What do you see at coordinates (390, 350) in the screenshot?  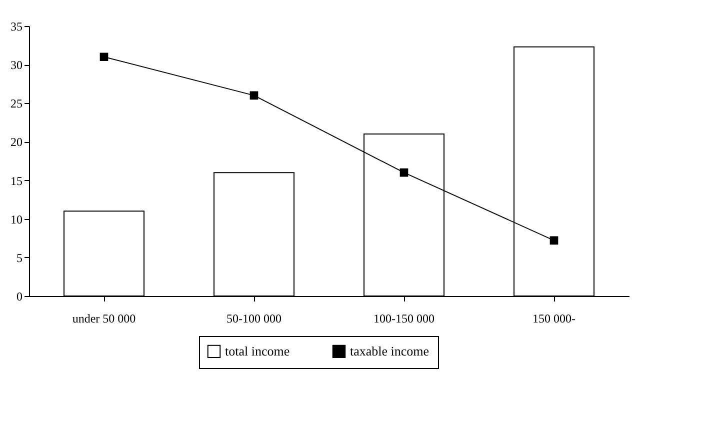 I see `legend-label: taxable income` at bounding box center [390, 350].